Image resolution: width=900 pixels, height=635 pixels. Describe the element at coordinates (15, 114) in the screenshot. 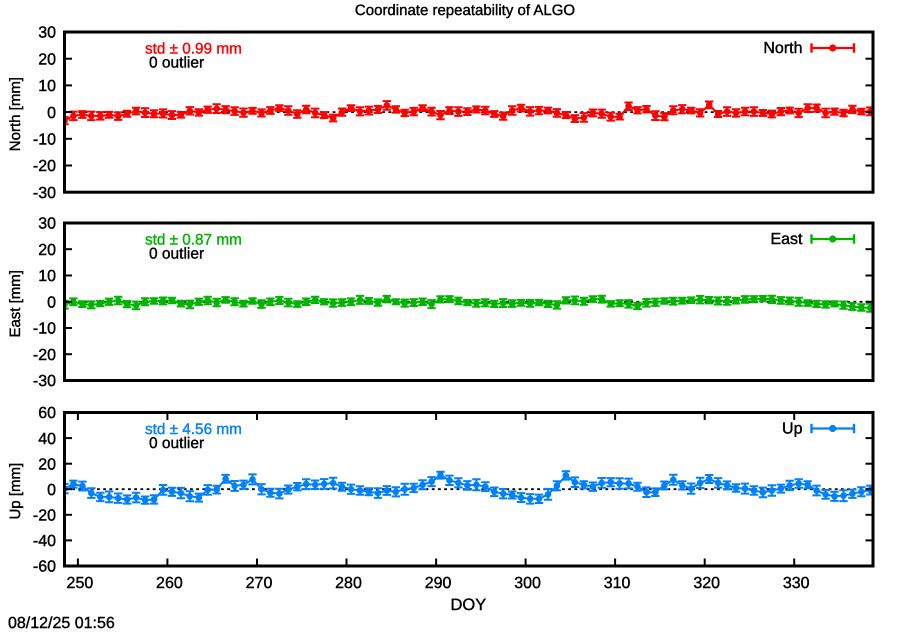

I see `svg-text: North [mm]` at that location.